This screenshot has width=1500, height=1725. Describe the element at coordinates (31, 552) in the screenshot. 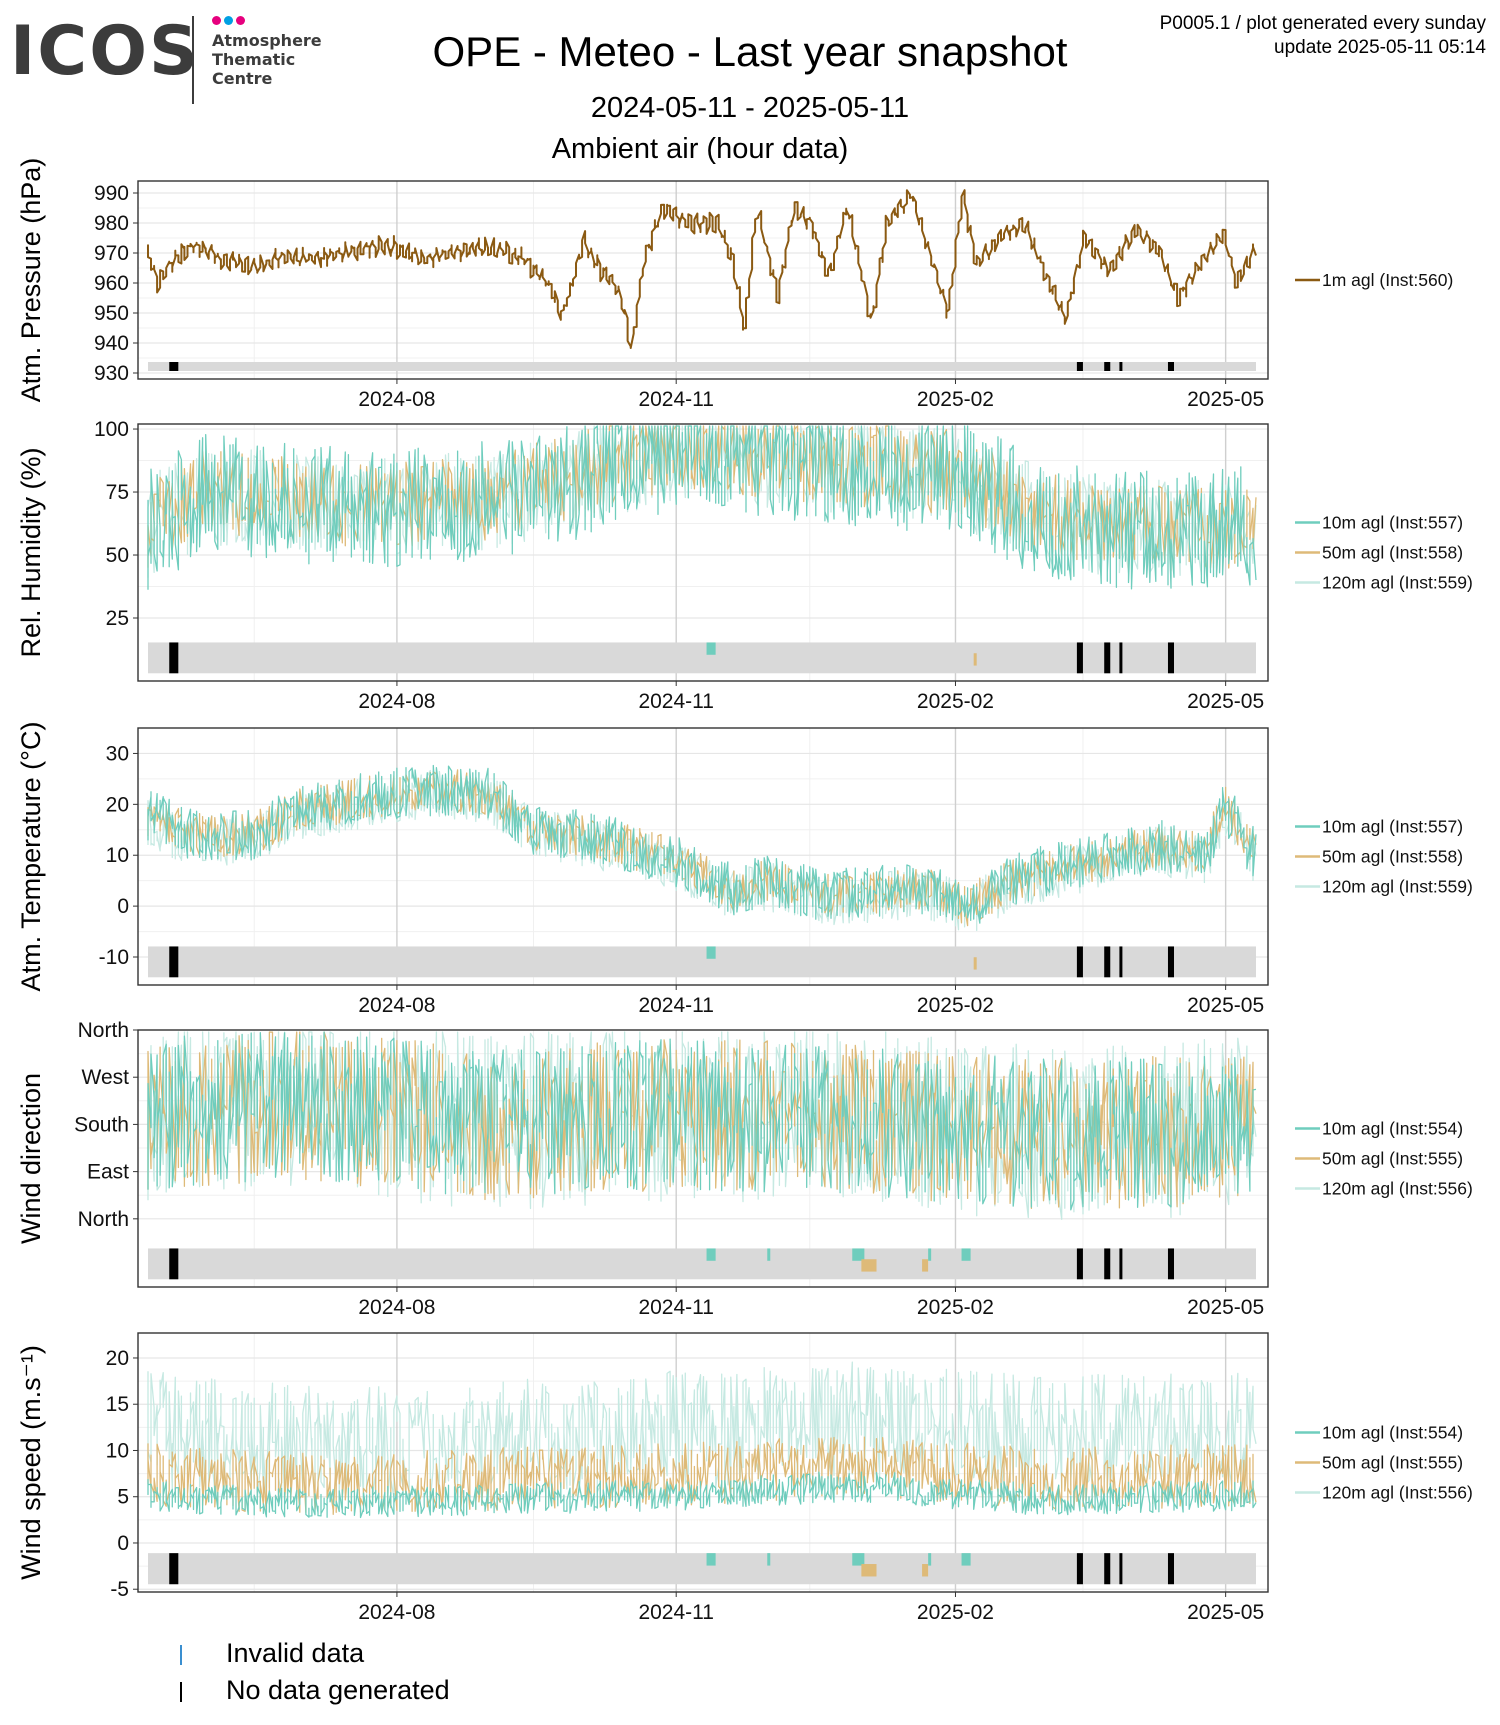

I see `y-axis-title: Rel. Humidity (%)` at that location.